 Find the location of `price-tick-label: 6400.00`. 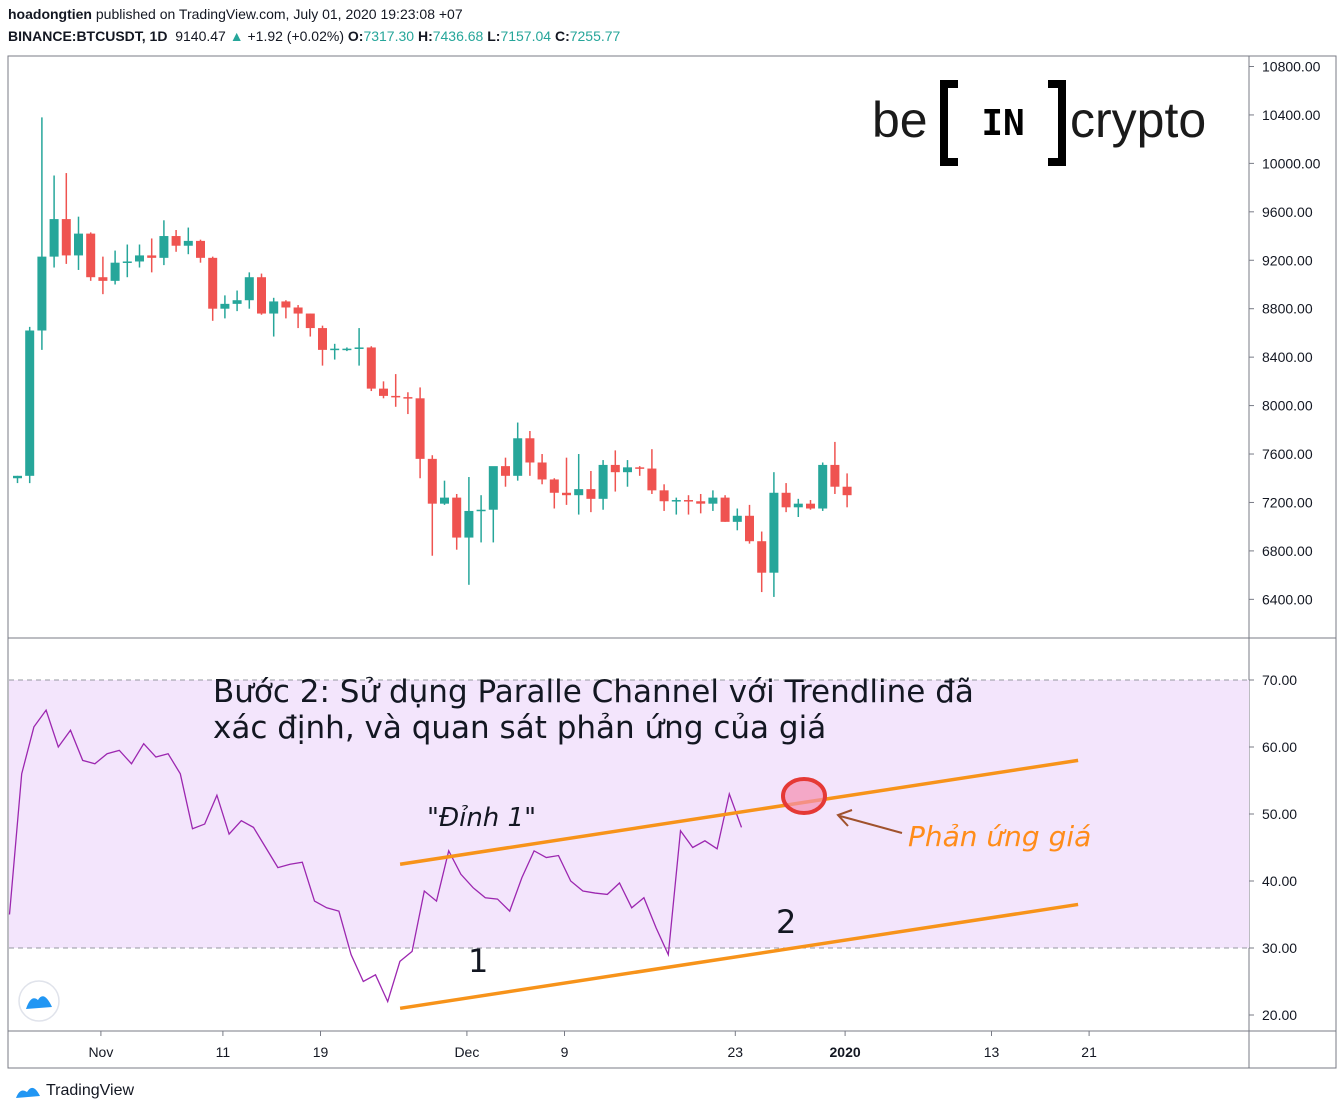

price-tick-label: 6400.00 is located at coordinates (1287, 599).